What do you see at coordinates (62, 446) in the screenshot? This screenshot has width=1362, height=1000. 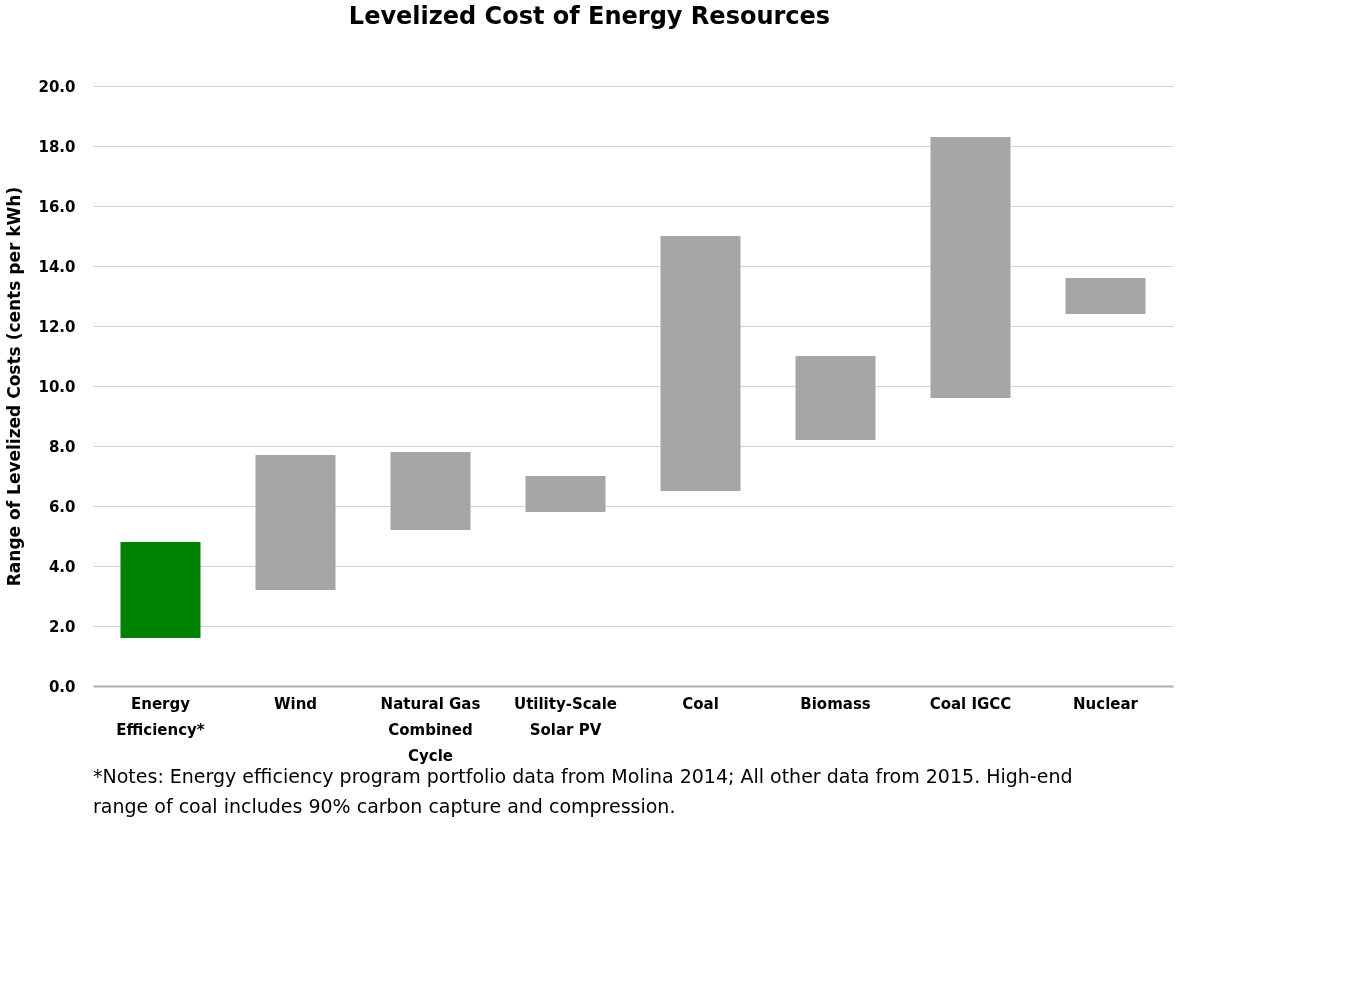 I see `y-tick-label: 8.0` at bounding box center [62, 446].